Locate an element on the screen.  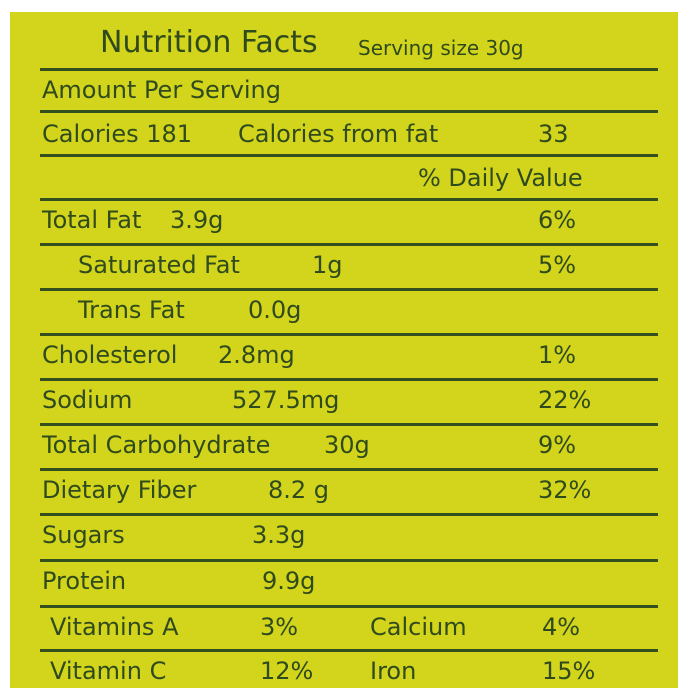
daily-value-header: % Daily Value is located at coordinates (500, 178).